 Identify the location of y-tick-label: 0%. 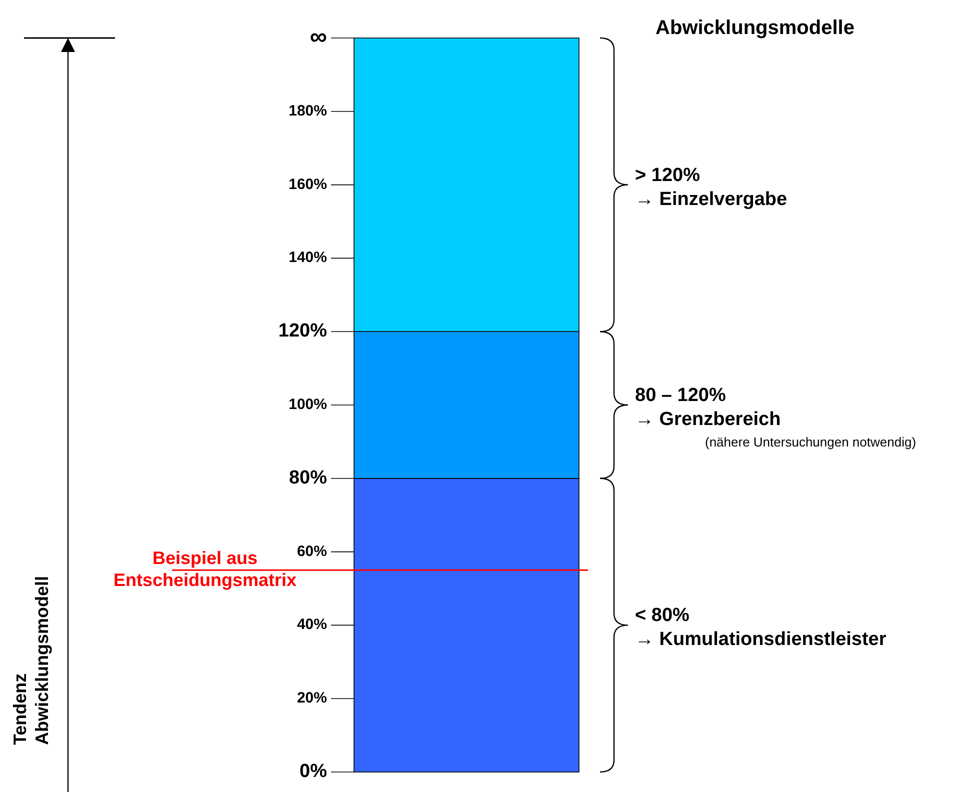
(314, 771).